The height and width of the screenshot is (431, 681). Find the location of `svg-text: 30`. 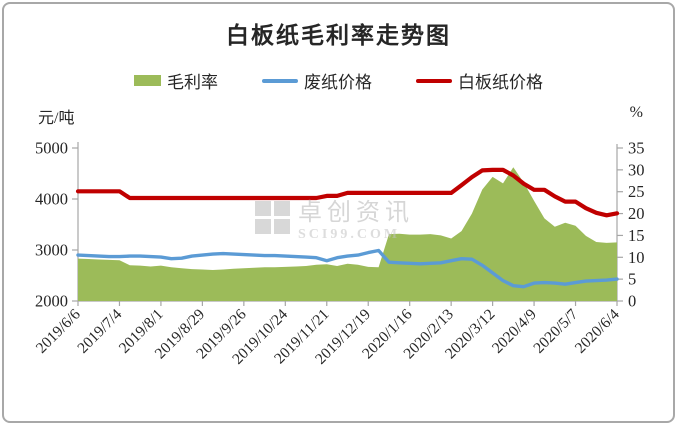

svg-text: 30 is located at coordinates (636, 169).